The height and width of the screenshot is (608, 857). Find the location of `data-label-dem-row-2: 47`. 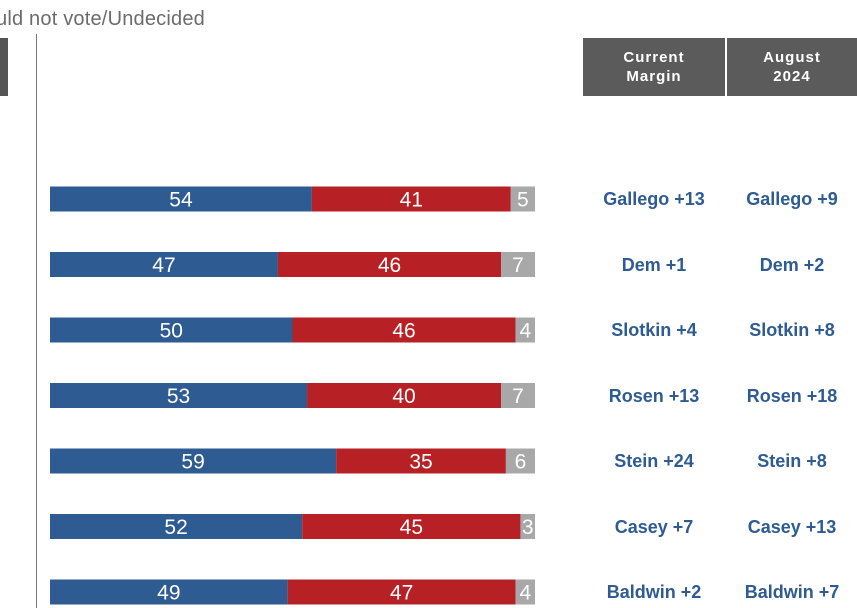

data-label-dem-row-2: 47 is located at coordinates (163, 265).